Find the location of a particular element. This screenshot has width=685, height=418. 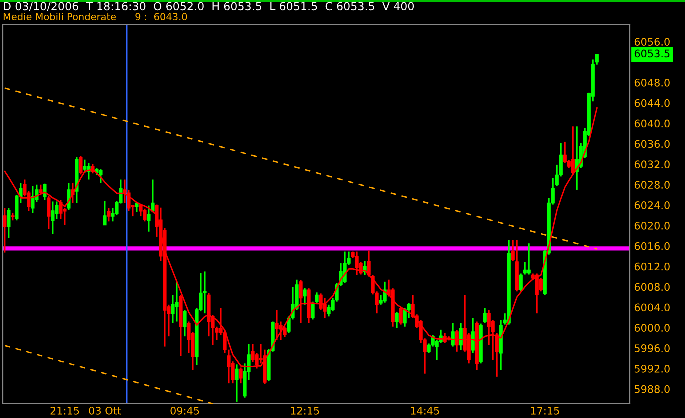

y-tick-label: 6048.0 is located at coordinates (652, 82).